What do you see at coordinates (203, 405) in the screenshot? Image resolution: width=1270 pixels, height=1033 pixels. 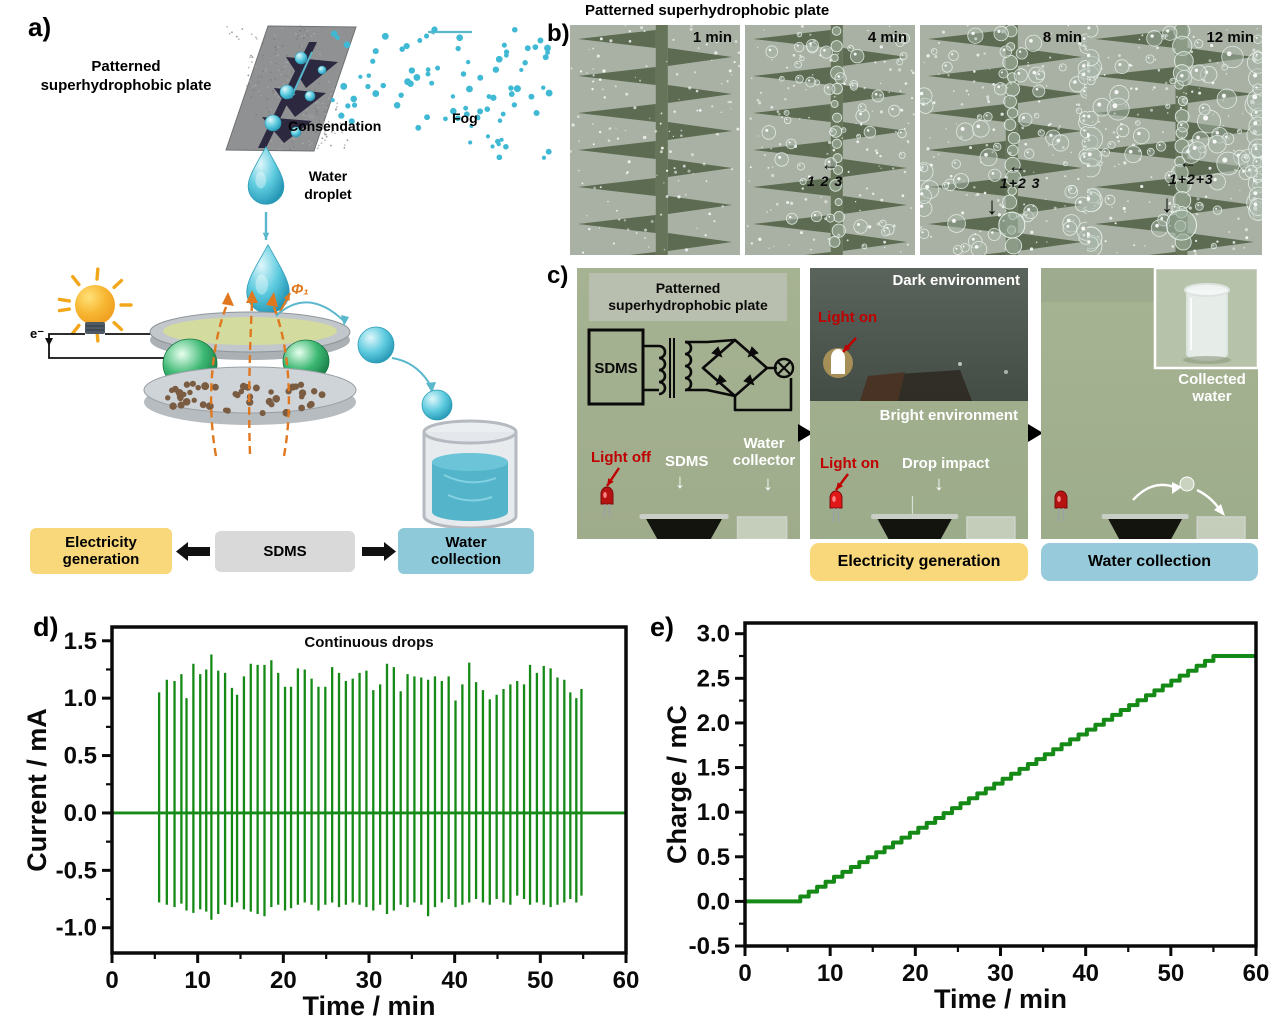 I see `disk-particle` at bounding box center [203, 405].